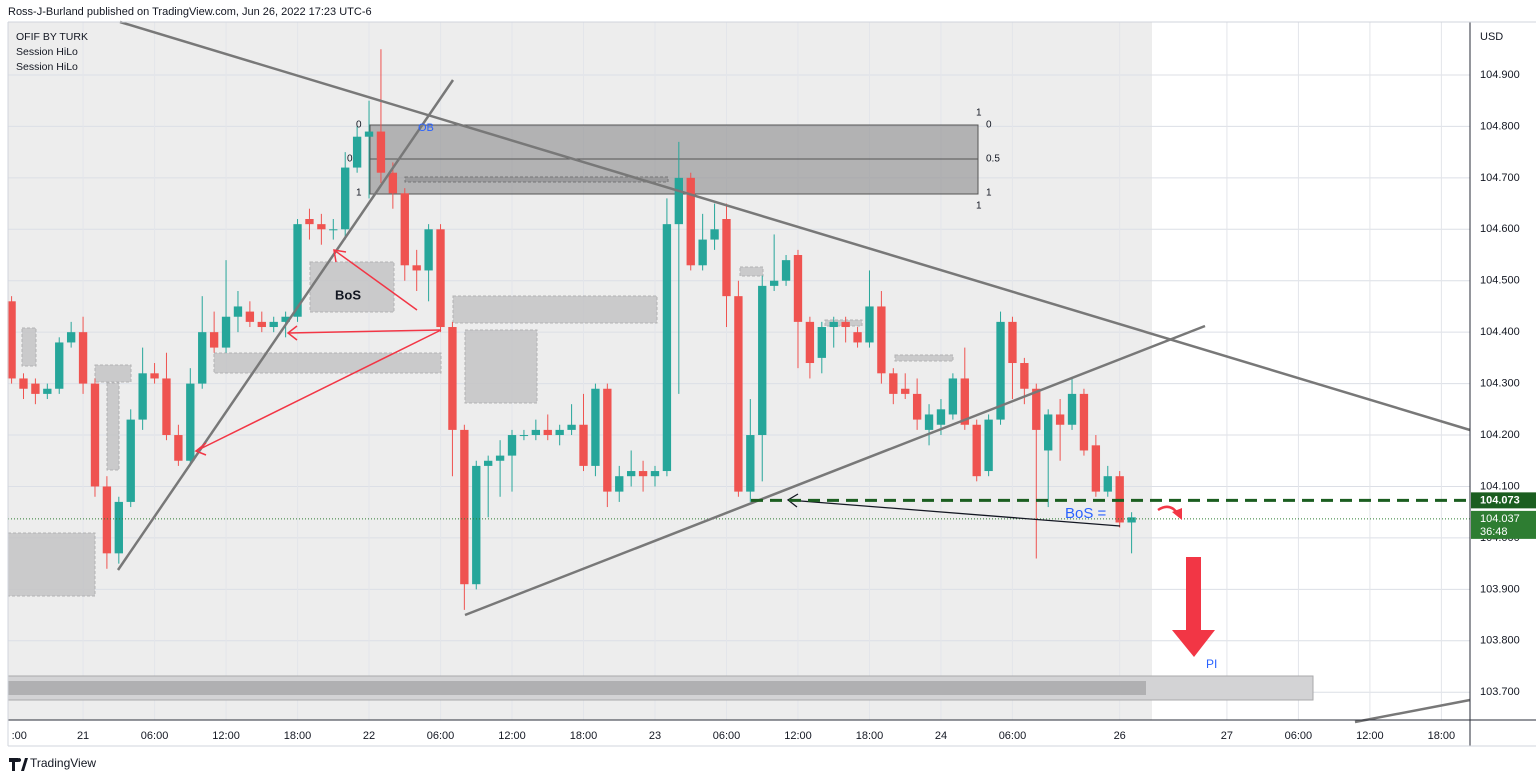  I want to click on last-price-label: 104.037, so click(1500, 519).